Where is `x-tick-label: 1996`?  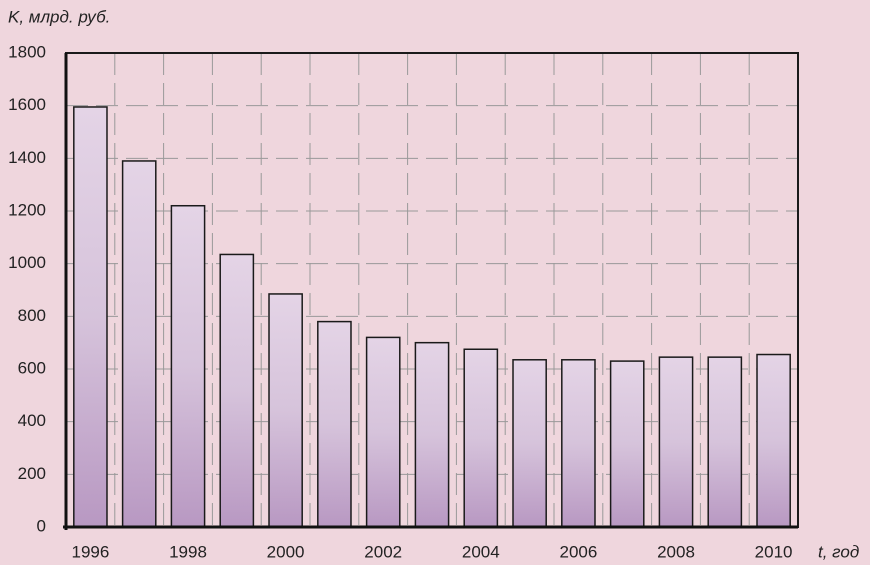 x-tick-label: 1996 is located at coordinates (90, 551).